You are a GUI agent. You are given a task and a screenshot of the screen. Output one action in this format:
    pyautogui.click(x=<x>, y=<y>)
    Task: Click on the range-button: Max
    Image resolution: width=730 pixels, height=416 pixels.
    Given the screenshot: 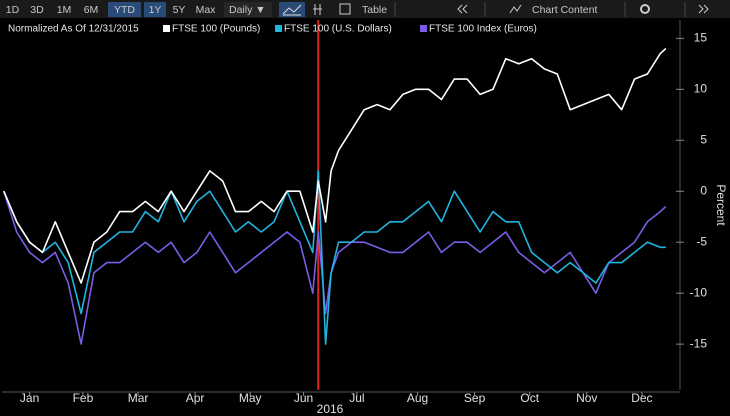 What is the action you would take?
    pyautogui.click(x=206, y=10)
    